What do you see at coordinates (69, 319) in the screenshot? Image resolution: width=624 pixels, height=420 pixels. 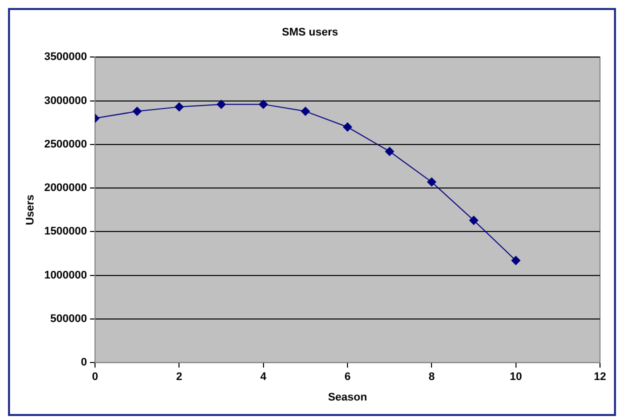 I see `y-tick-label: 500000` at bounding box center [69, 319].